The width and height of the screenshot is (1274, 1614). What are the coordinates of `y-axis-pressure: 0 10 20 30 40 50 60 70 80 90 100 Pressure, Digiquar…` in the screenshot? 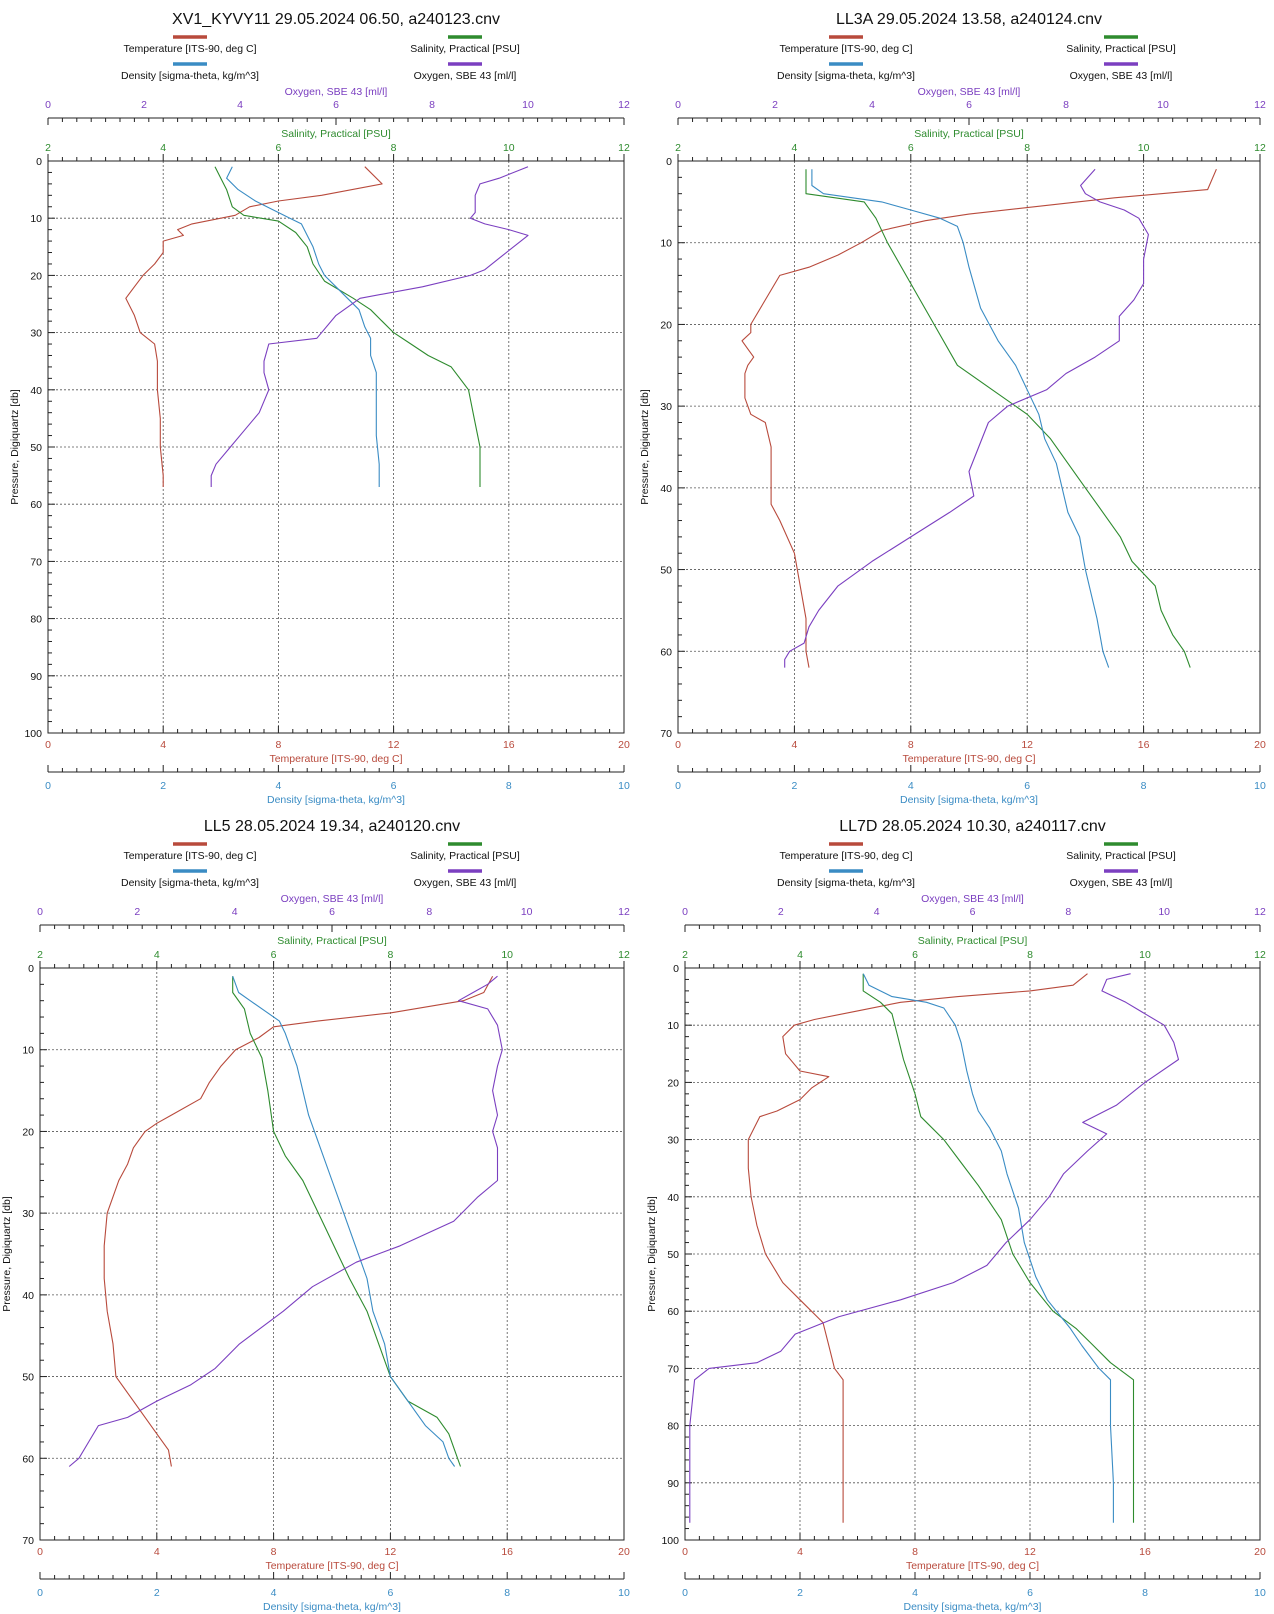 It's located at (32, 448).